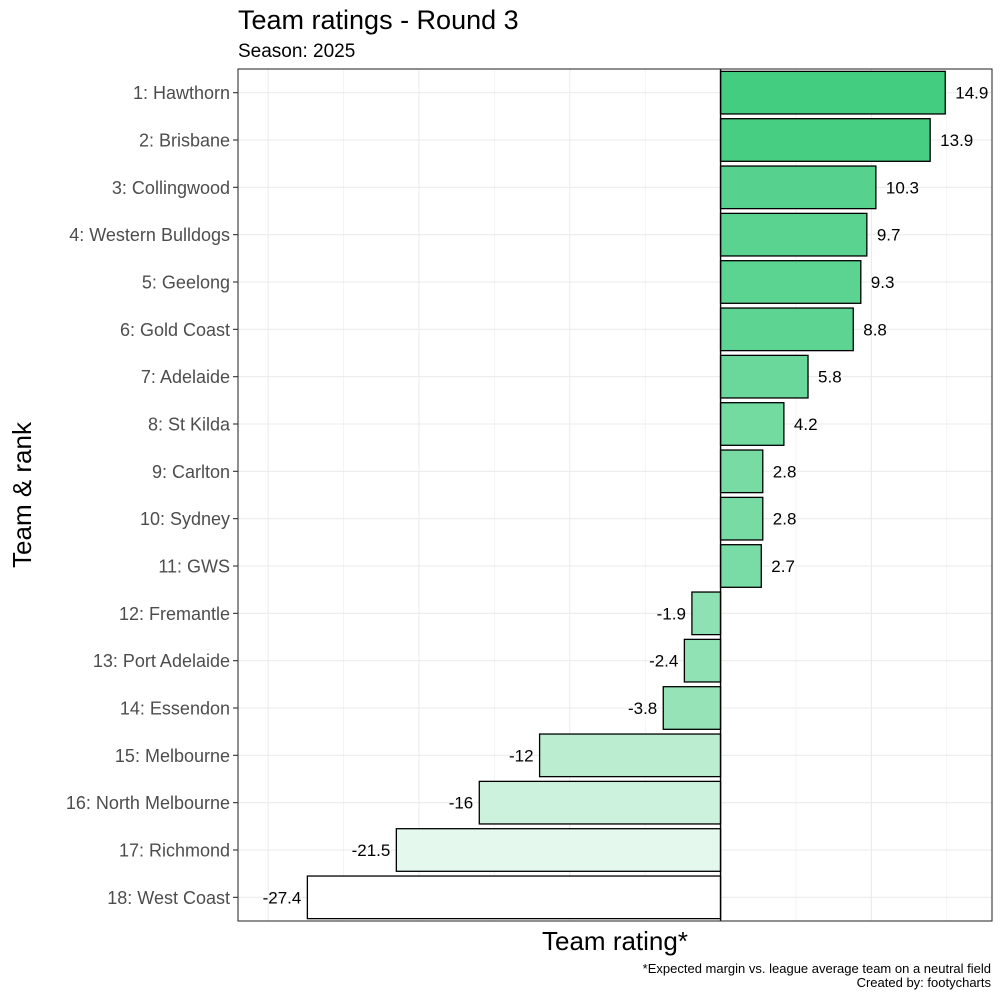 This screenshot has height=1000, width=1000. I want to click on value-label: -3.8, so click(642, 708).